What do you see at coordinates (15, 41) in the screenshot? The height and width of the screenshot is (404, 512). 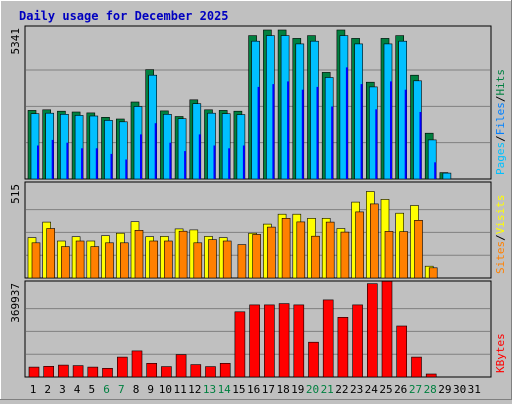 I see `ymax-label-hits: 5341` at bounding box center [15, 41].